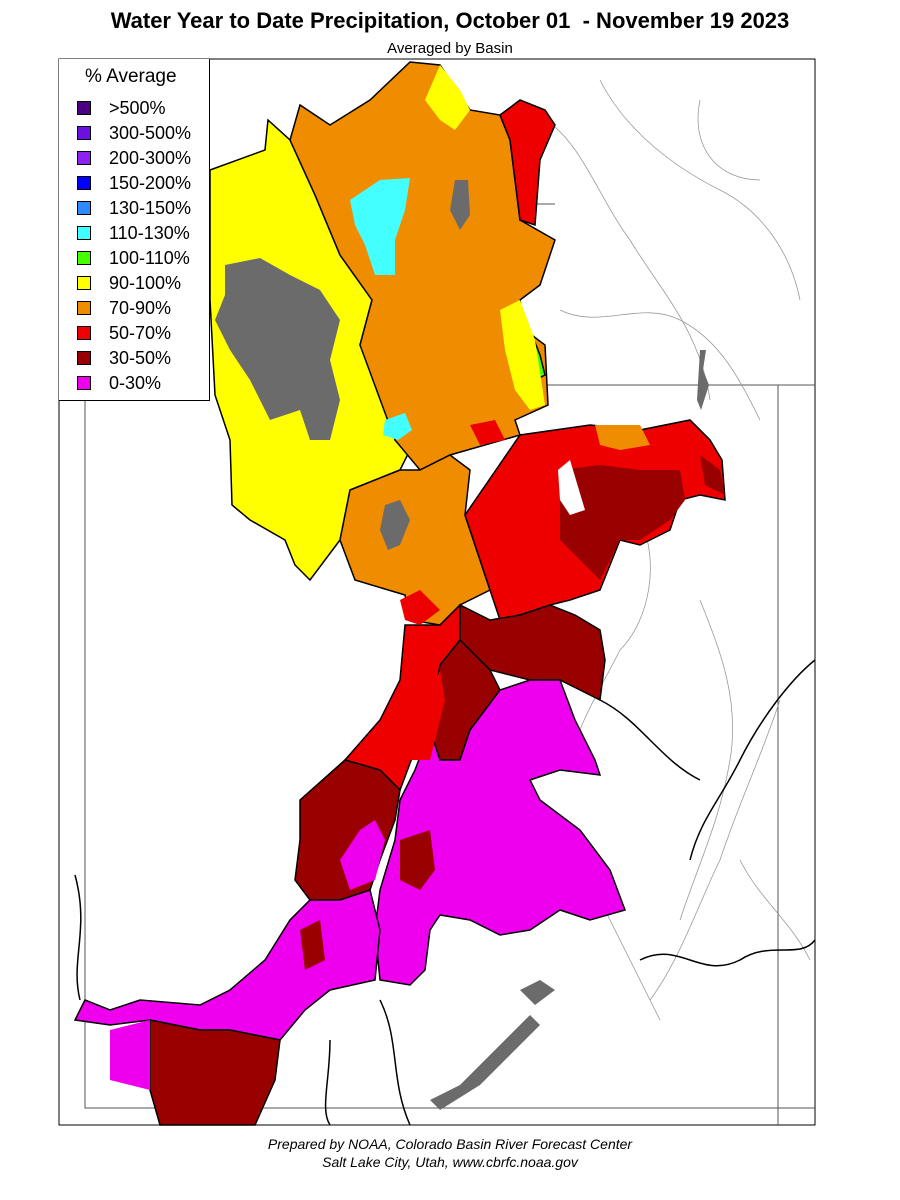  What do you see at coordinates (450, 1162) in the screenshot?
I see `credit-line-2: Salt Lake City, Utah, www.cbrfc.noaa.gov` at bounding box center [450, 1162].